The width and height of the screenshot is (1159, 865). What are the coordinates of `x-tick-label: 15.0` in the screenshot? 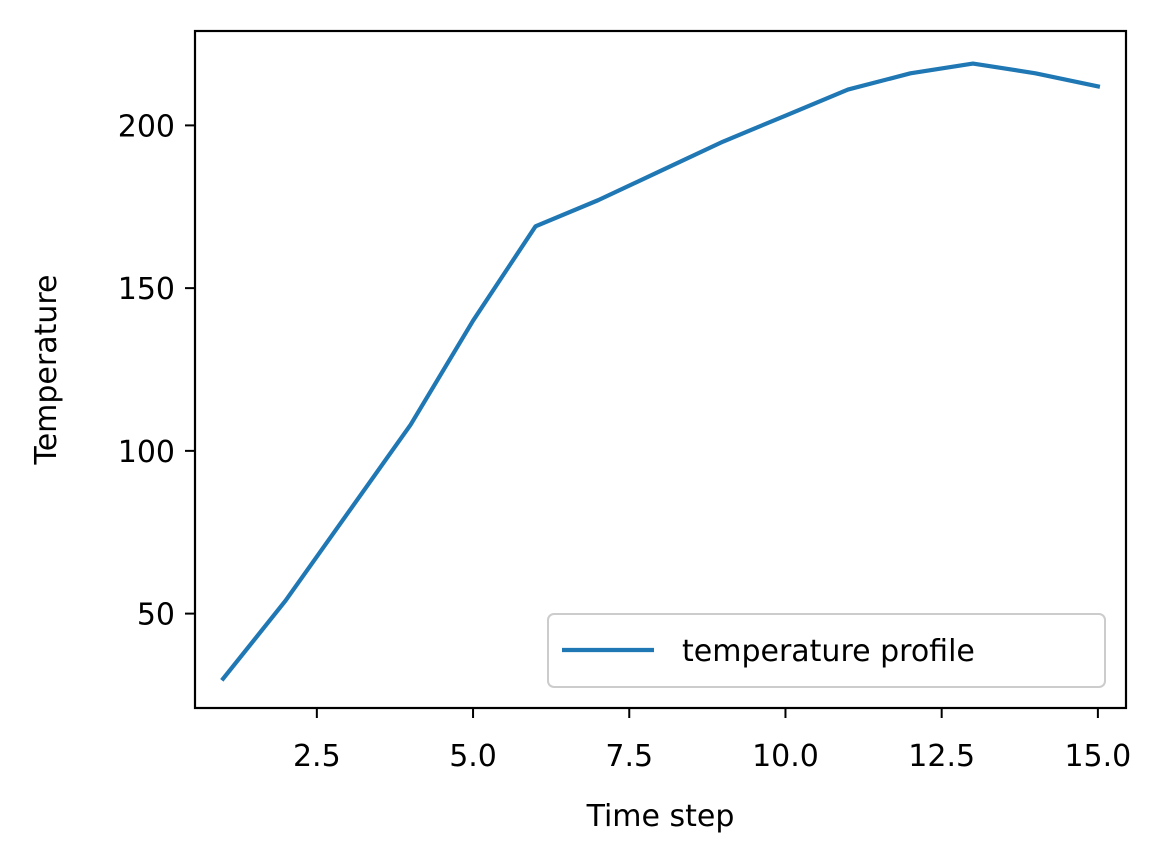 It's located at (1097, 756).